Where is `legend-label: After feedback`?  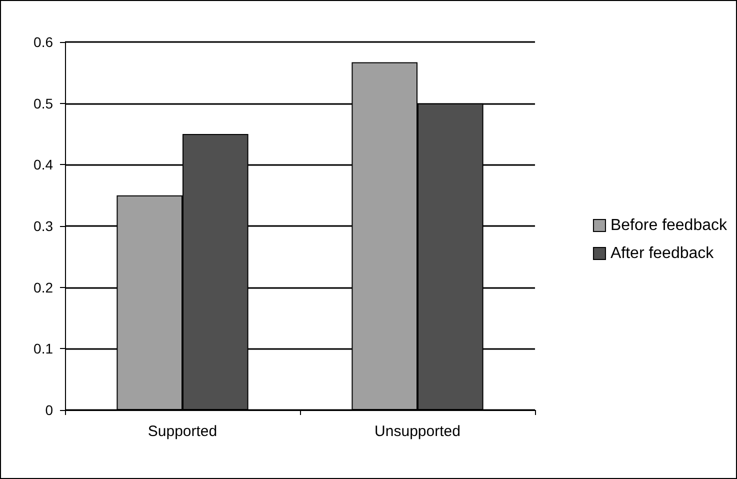
legend-label: After feedback is located at coordinates (662, 253).